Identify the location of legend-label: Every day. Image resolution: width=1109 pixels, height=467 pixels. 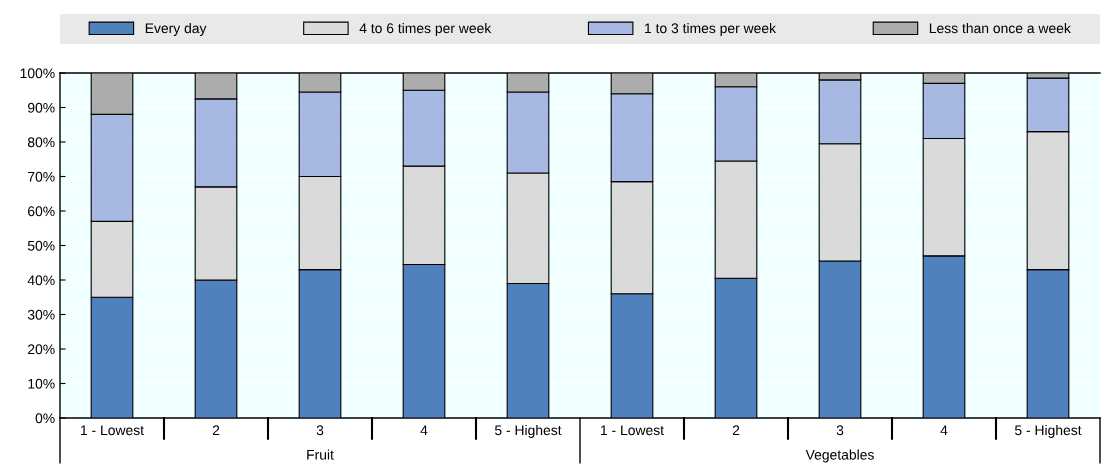
(176, 29).